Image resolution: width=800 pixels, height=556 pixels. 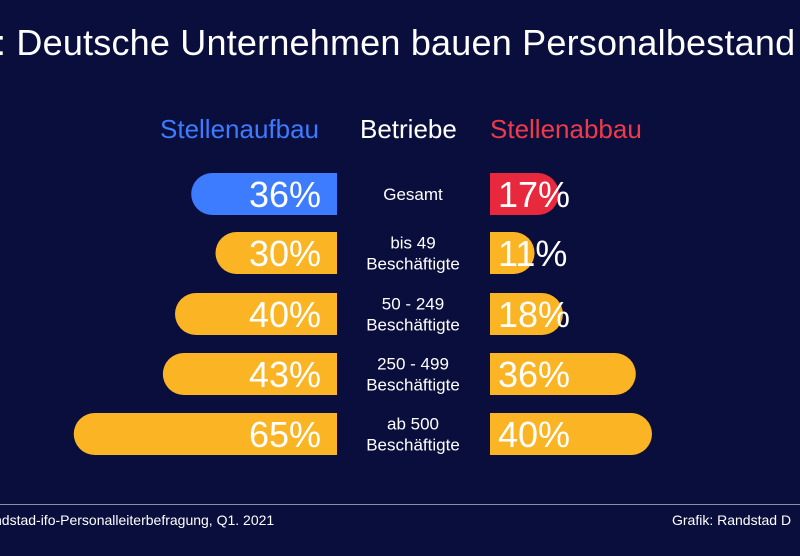 What do you see at coordinates (413, 304) in the screenshot?
I see `category-label-50-249-besch-ftigte-line1: 50 - 249` at bounding box center [413, 304].